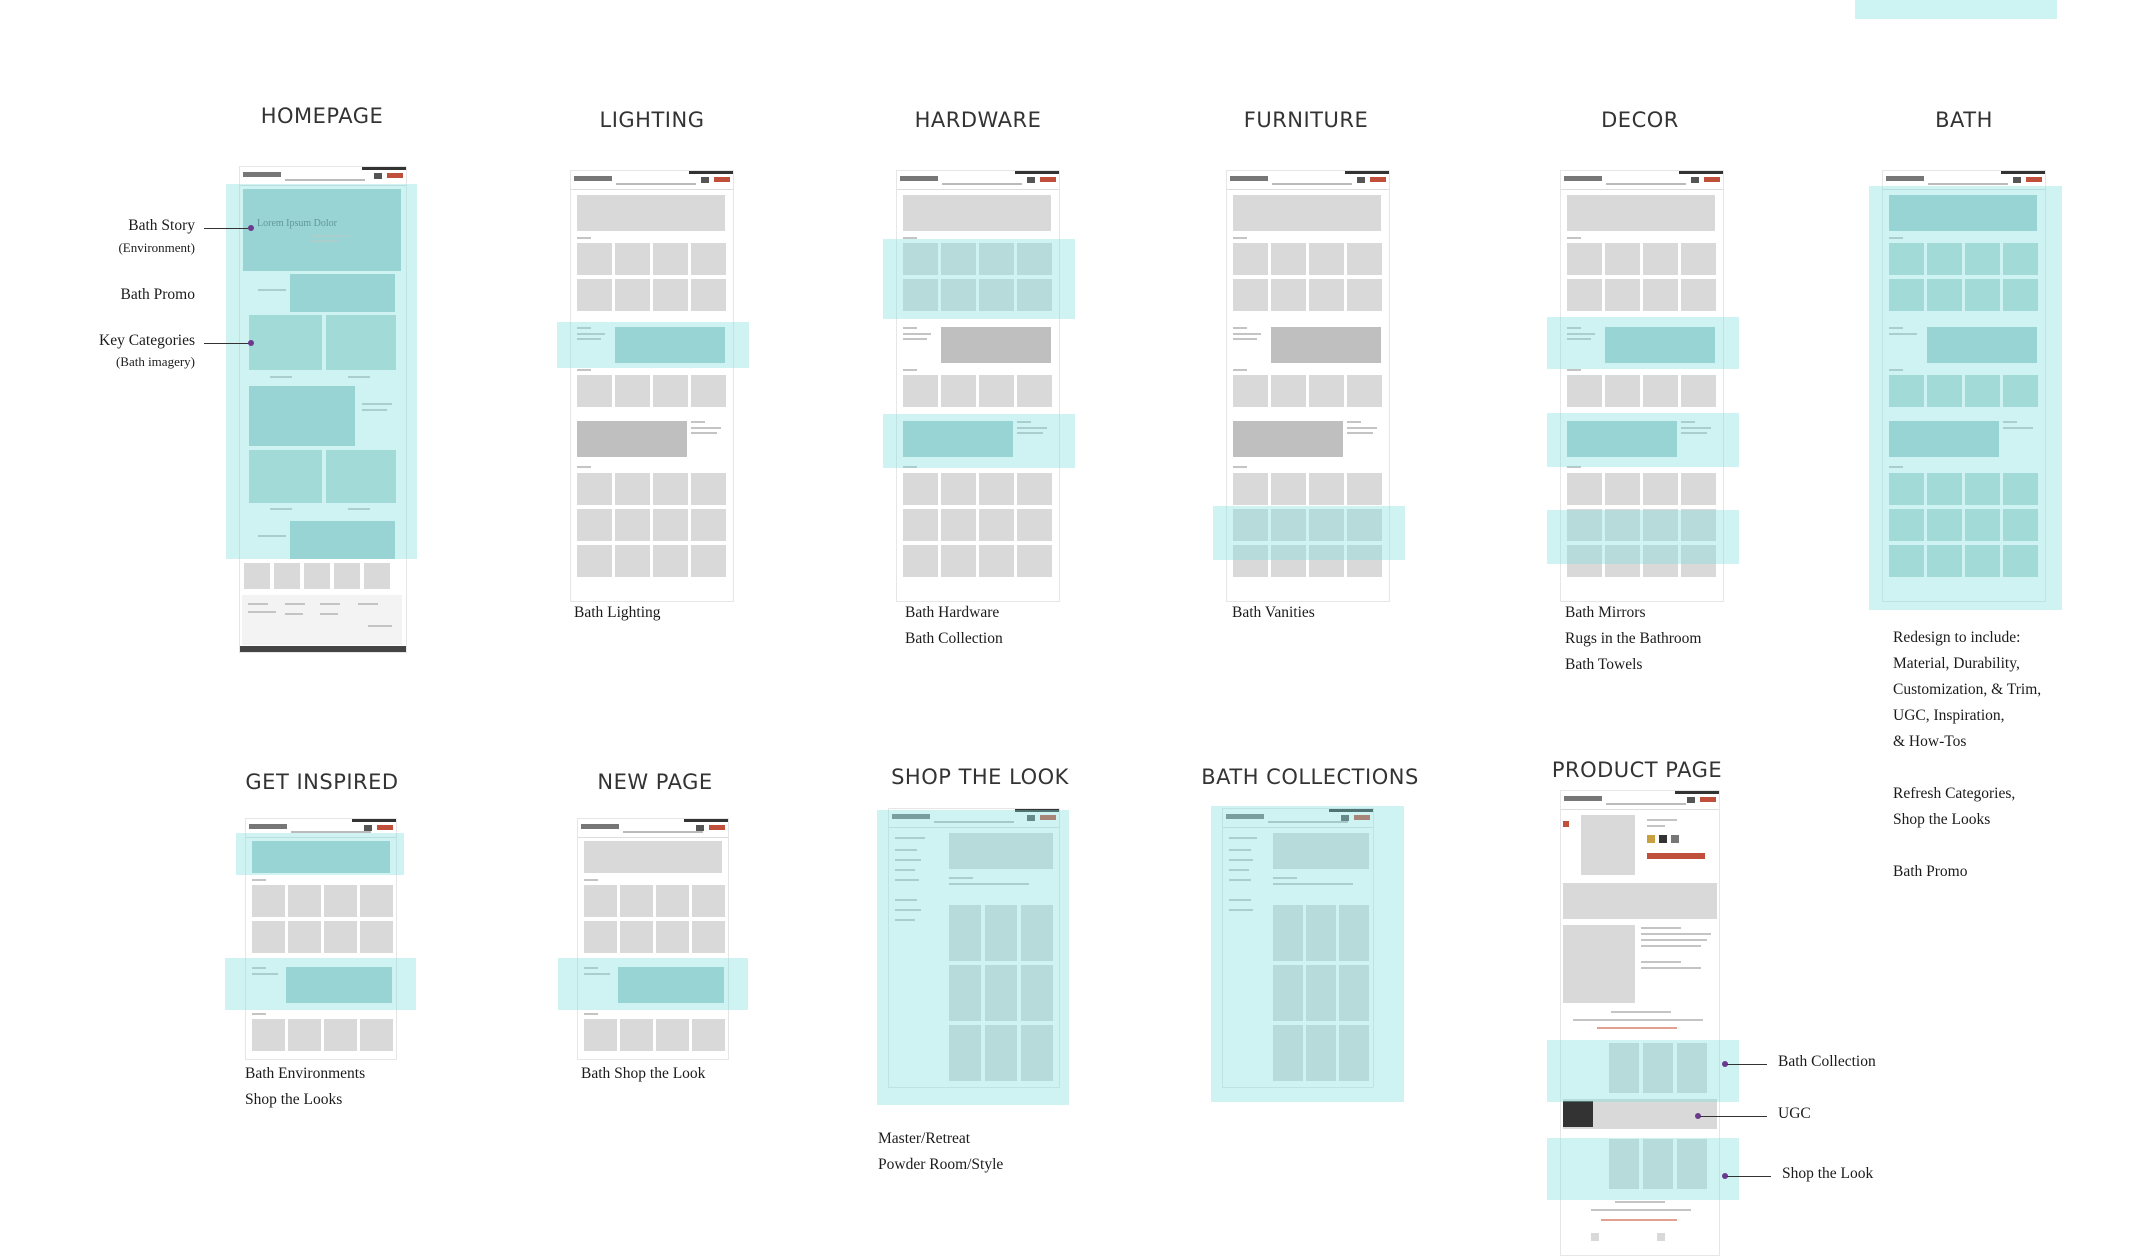 Image resolution: width=2148 pixels, height=1256 pixels. Describe the element at coordinates (653, 939) in the screenshot. I see `new-page-wireframe` at that location.